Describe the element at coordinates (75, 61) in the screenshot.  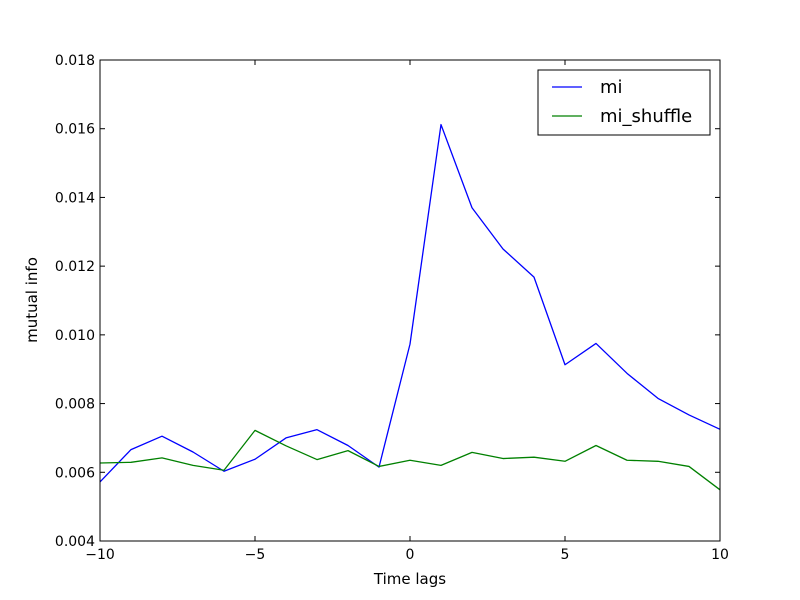
I see `y-tick-label: 0.018` at that location.